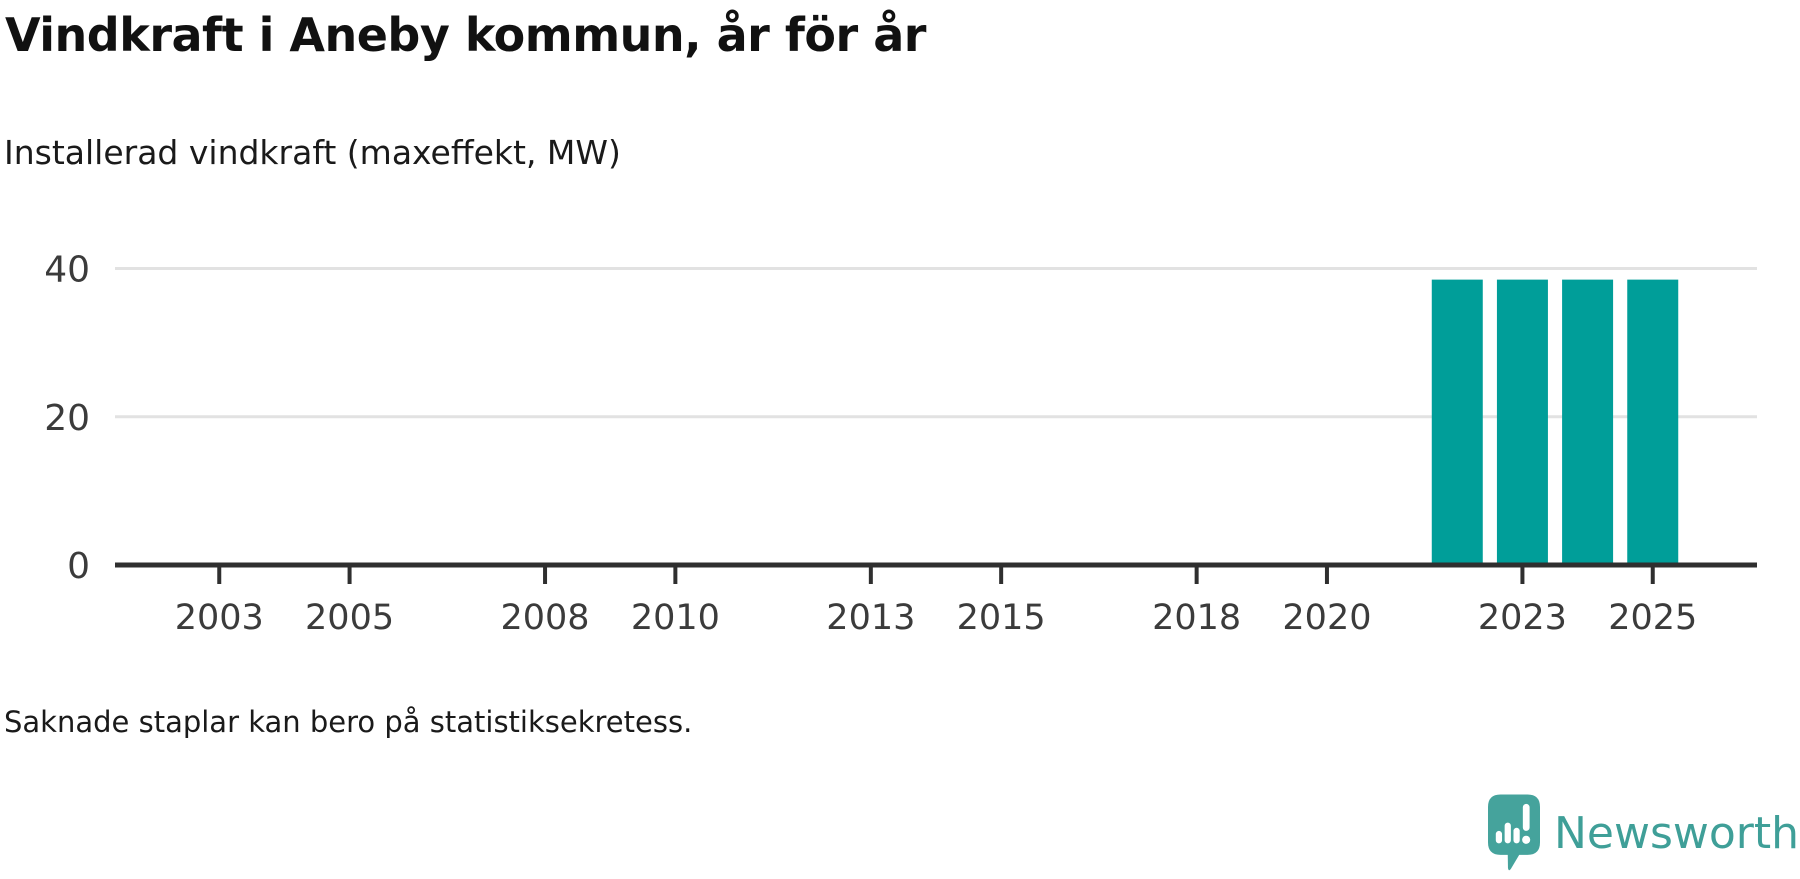 This screenshot has width=1800, height=879. Describe the element at coordinates (219, 618) in the screenshot. I see `x-axis-tick-label-2003: 2003` at that location.